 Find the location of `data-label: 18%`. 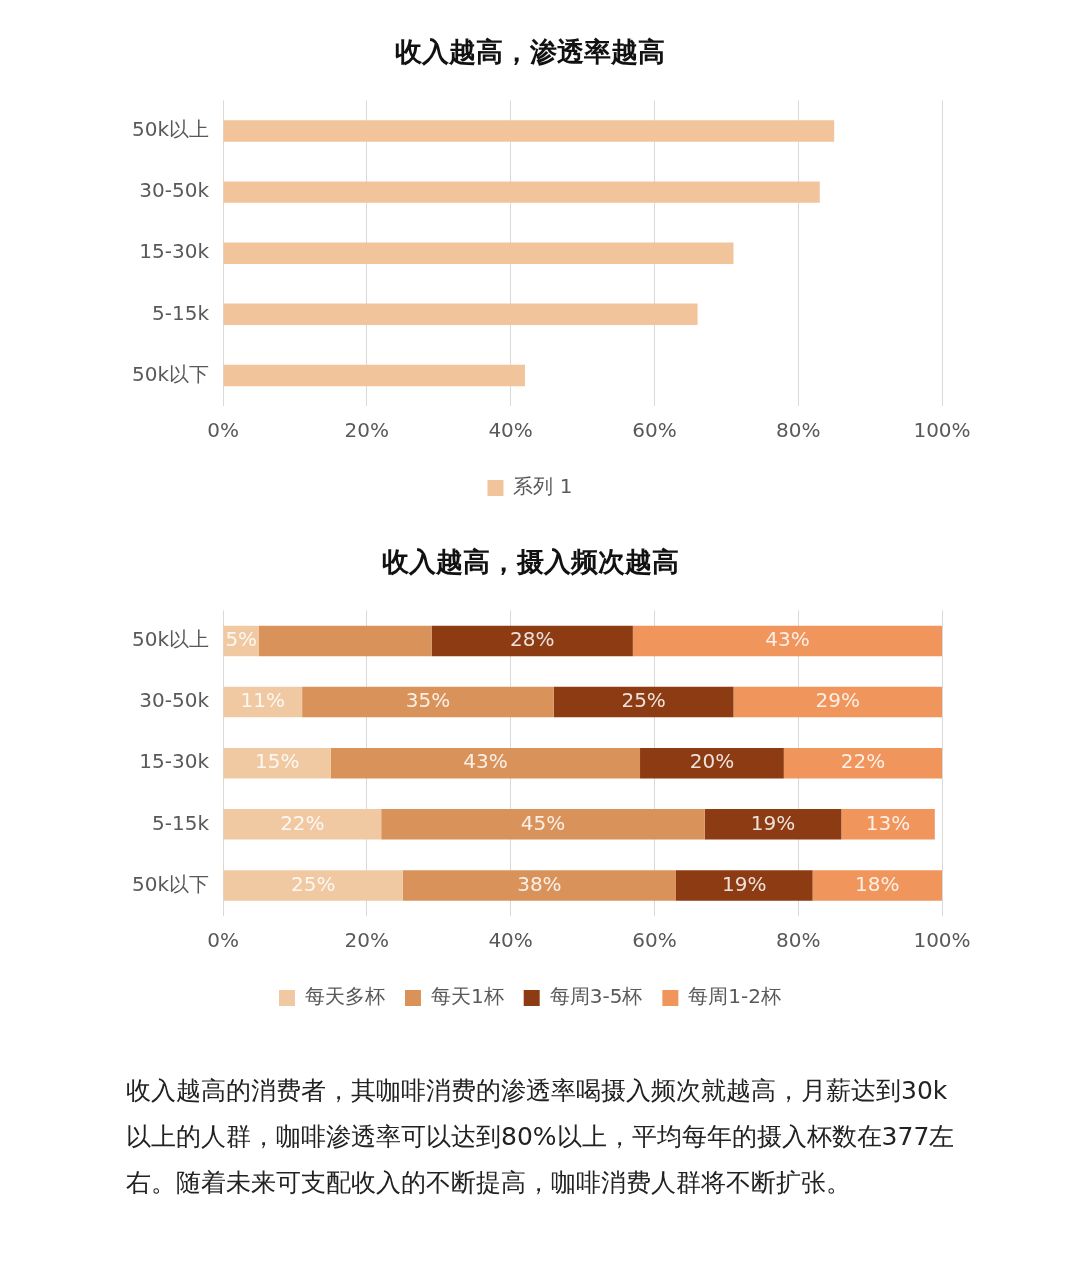

data-label: 18% is located at coordinates (877, 883).